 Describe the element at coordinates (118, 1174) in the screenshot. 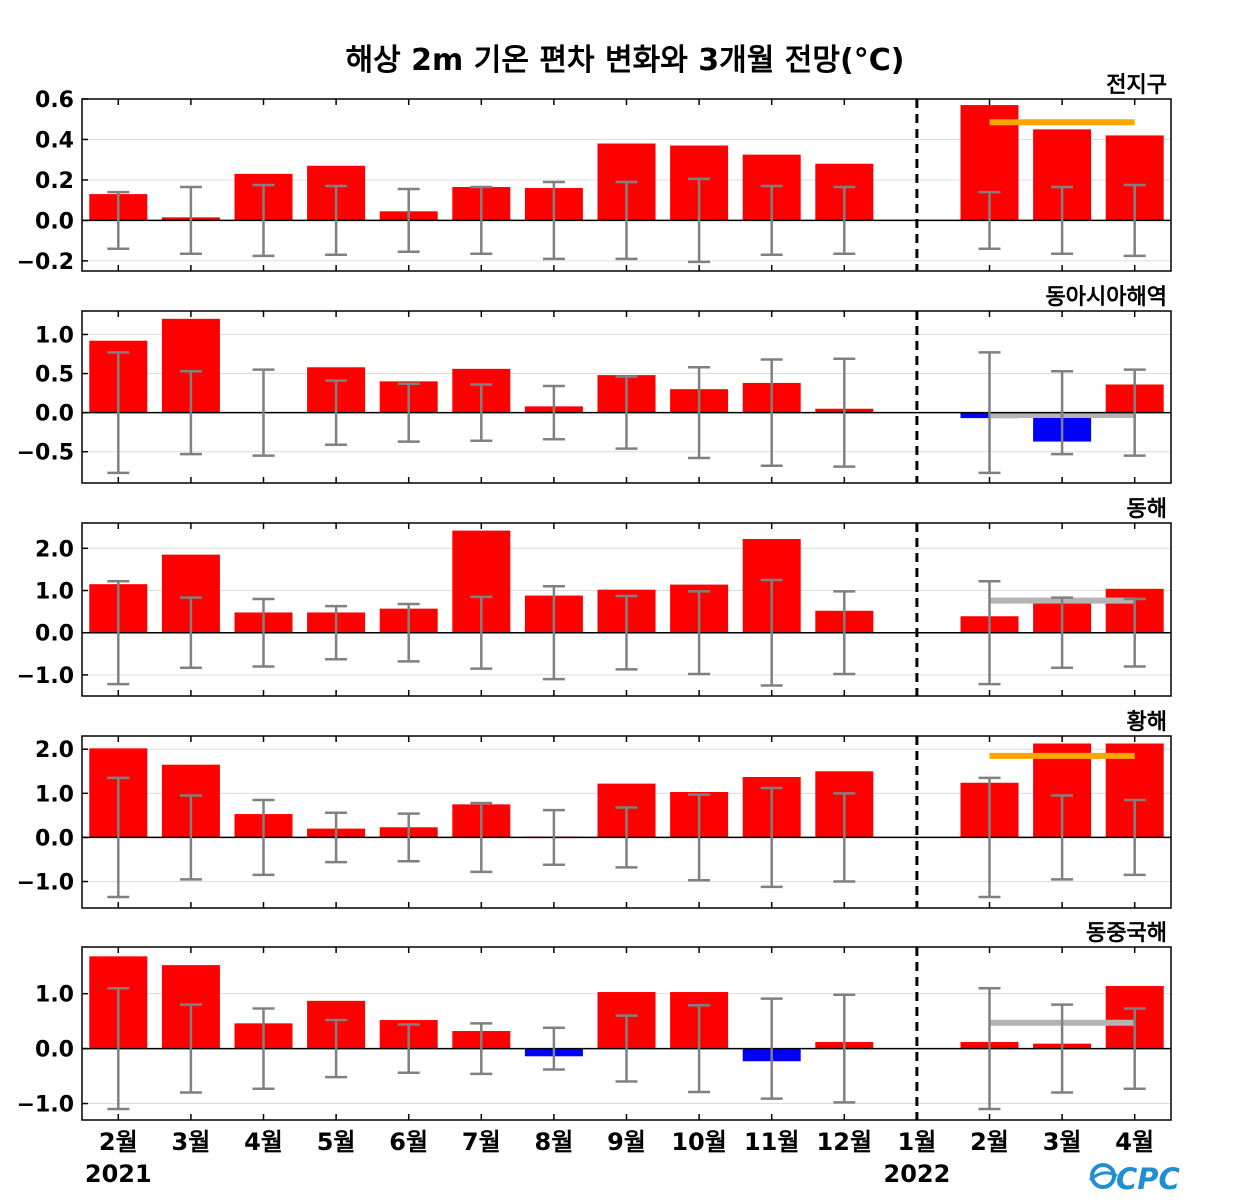

I see `year-label: 2021` at that location.